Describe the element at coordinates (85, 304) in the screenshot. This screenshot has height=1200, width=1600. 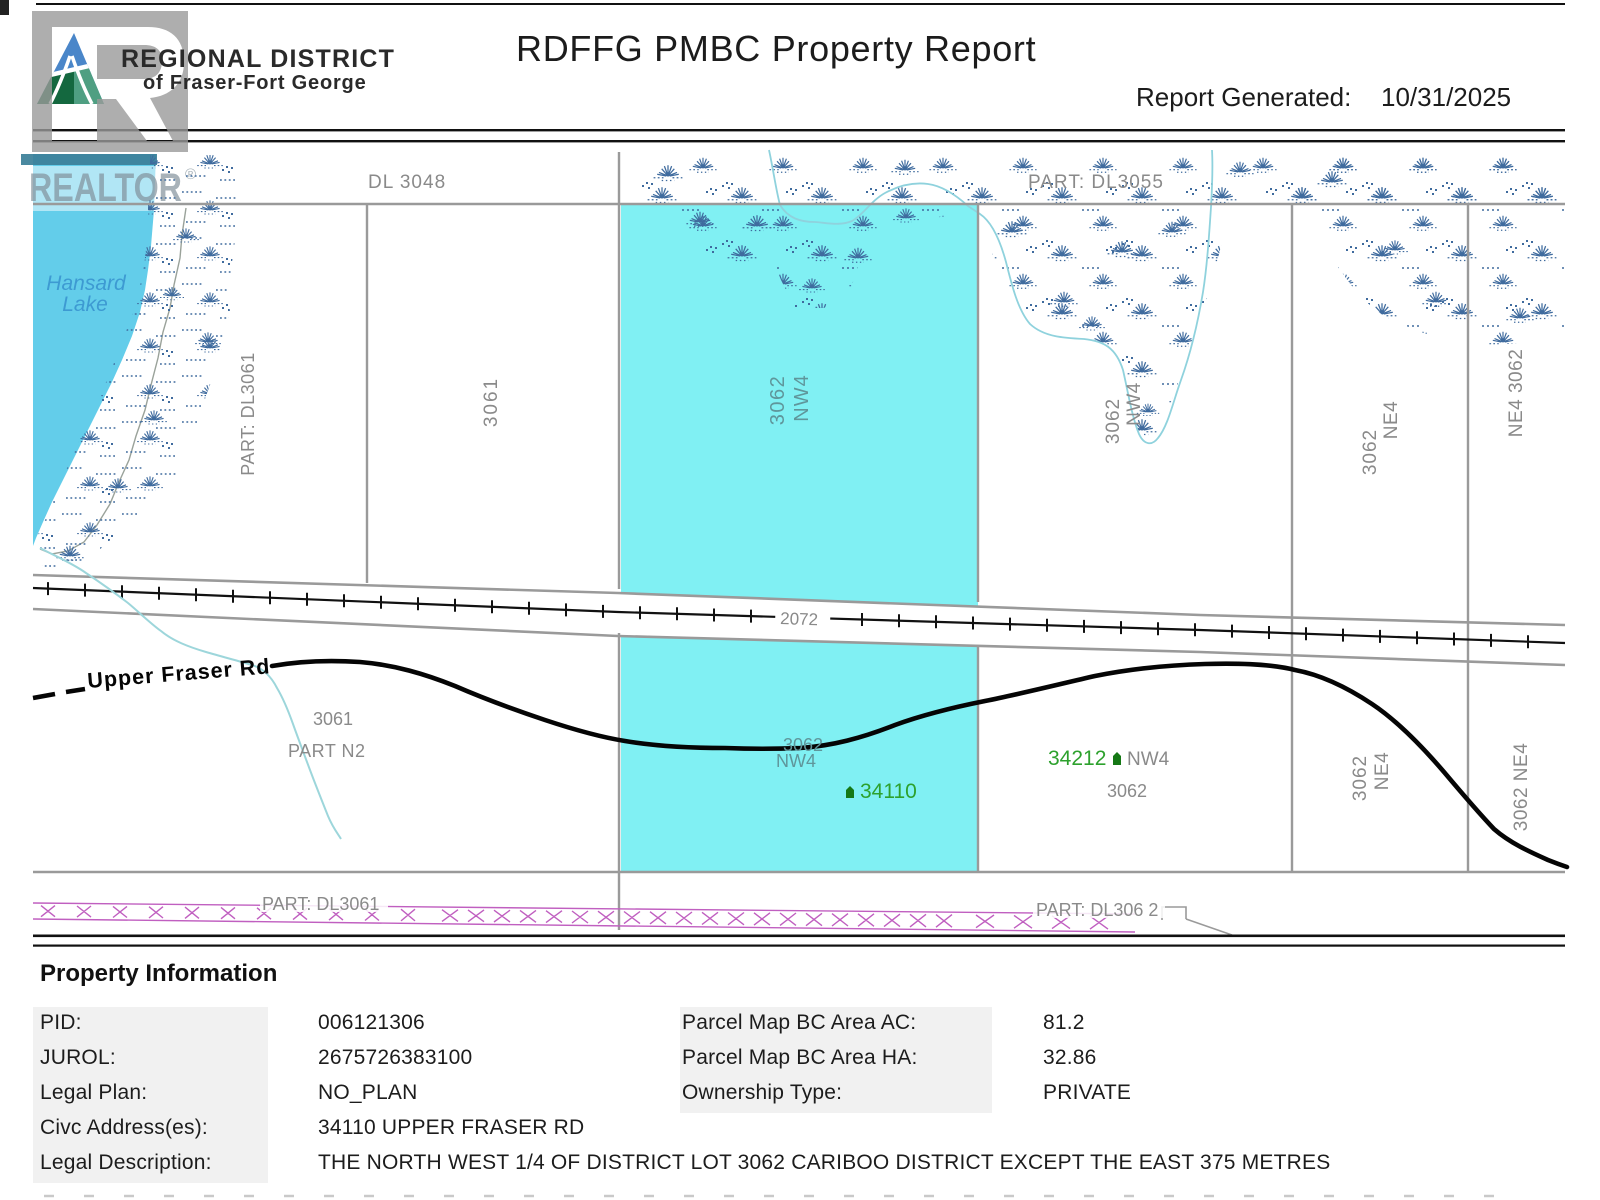
I see `svg-text: Lake` at that location.